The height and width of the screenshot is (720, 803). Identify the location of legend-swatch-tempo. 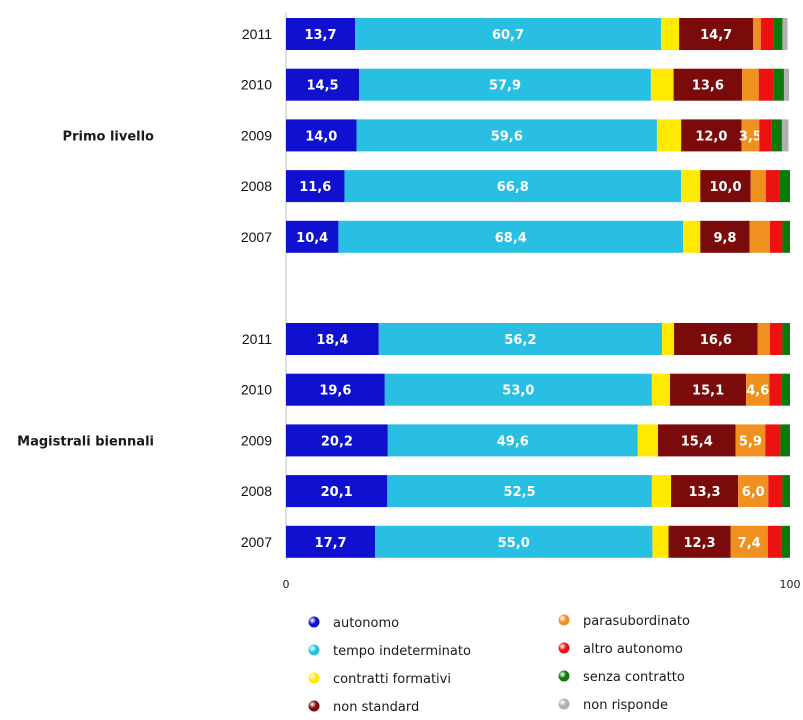
(314, 650).